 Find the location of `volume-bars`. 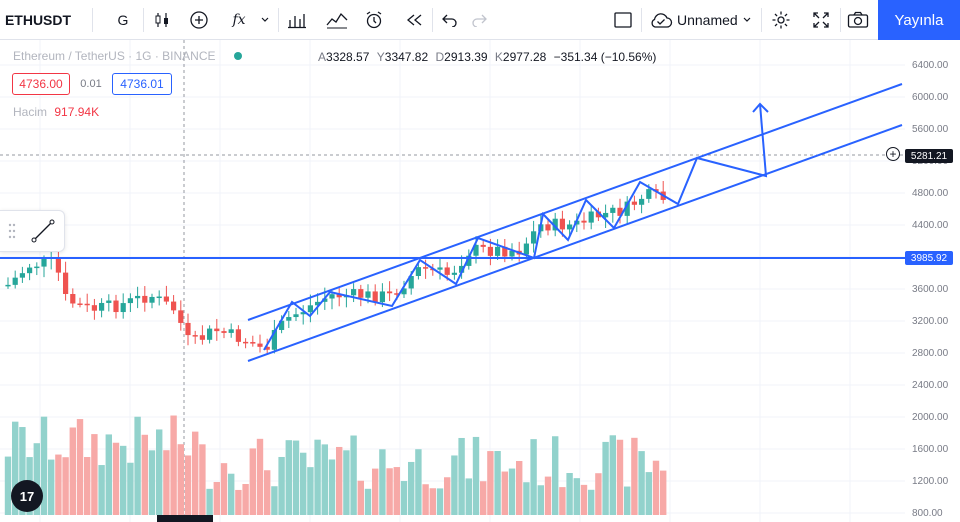

volume-bars is located at coordinates (335, 465).